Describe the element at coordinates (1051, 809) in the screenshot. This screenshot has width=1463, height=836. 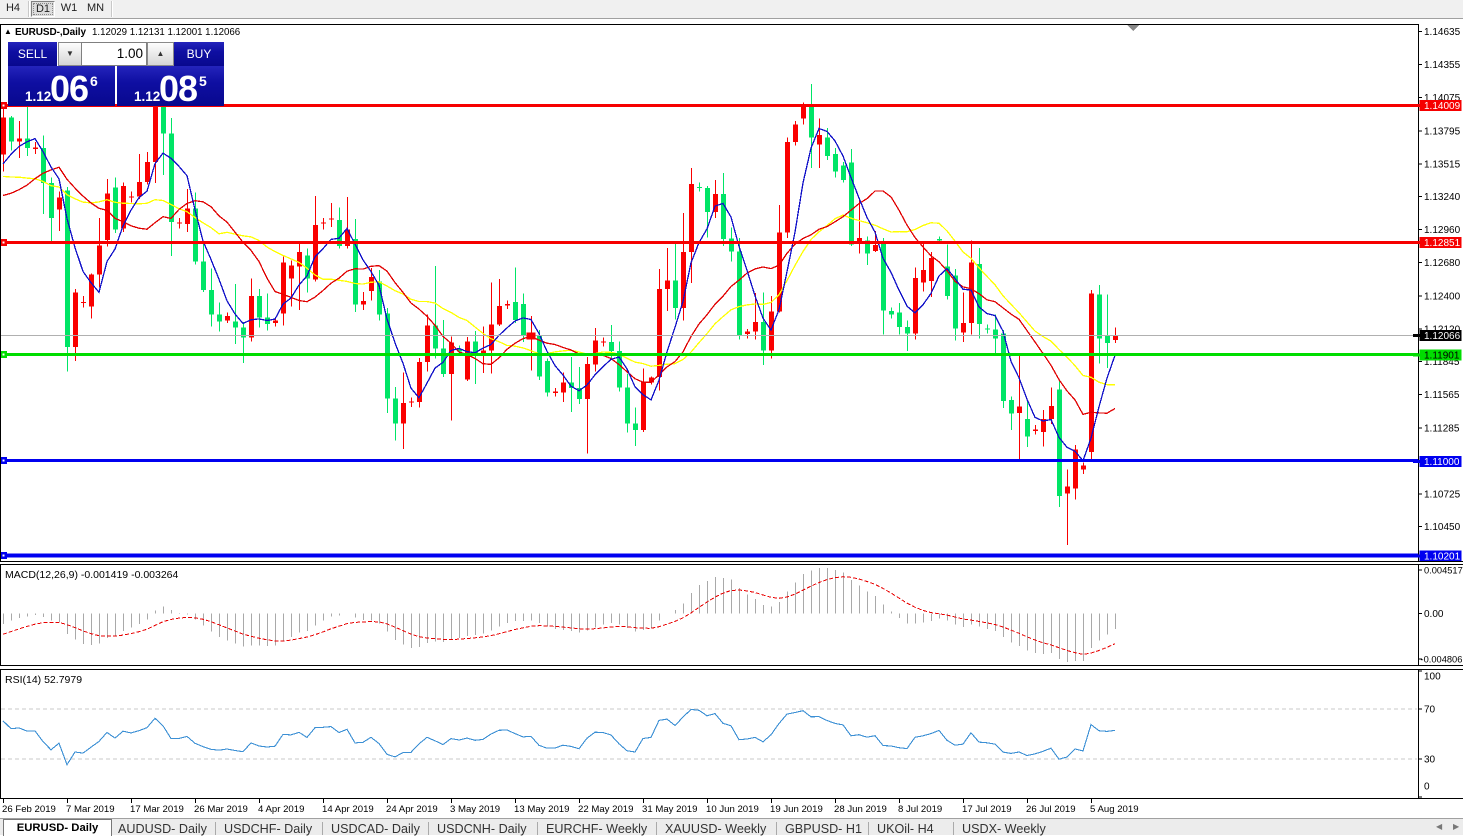
I see `svg-text: 26 Jul 2019` at that location.